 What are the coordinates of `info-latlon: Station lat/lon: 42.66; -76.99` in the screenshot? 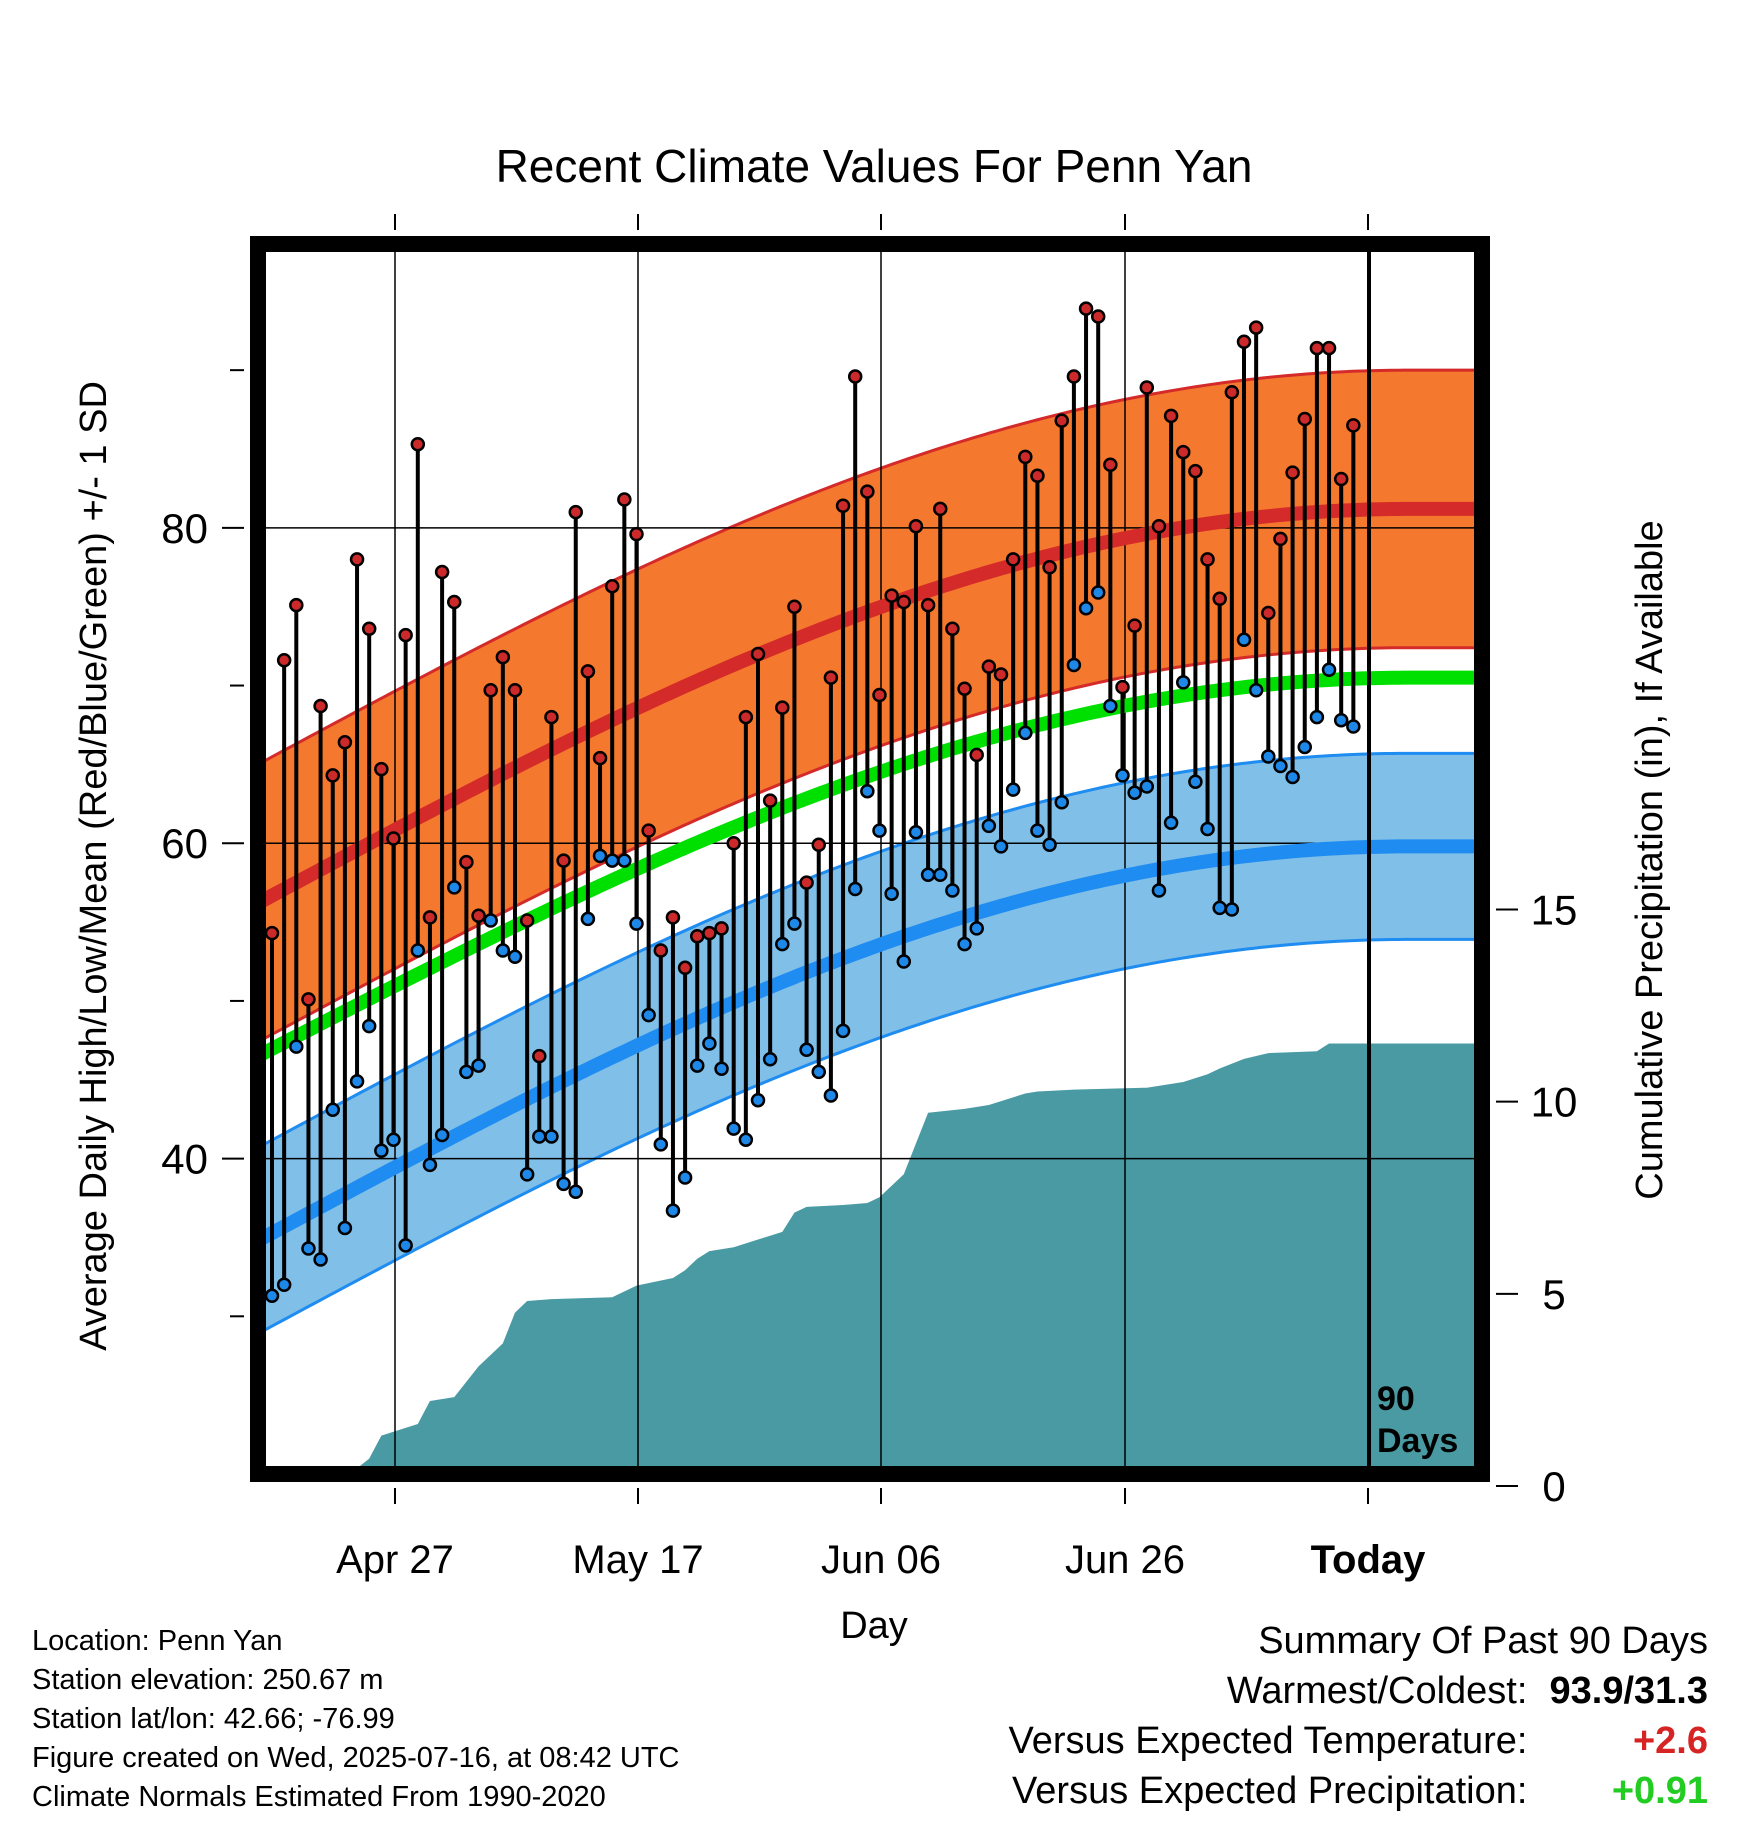 It's located at (213, 1719).